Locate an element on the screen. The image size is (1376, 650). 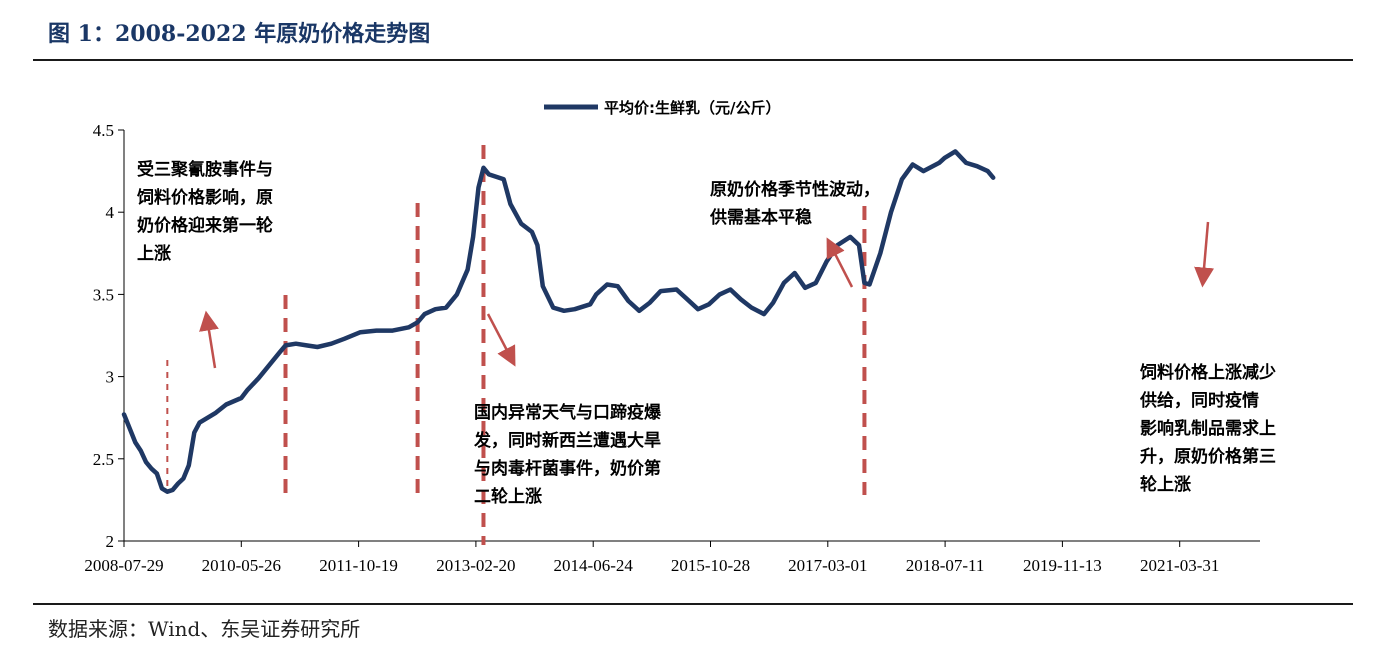
figure-title: 图 1：2008-2022 年原奶价格走势图 is located at coordinates (239, 34).